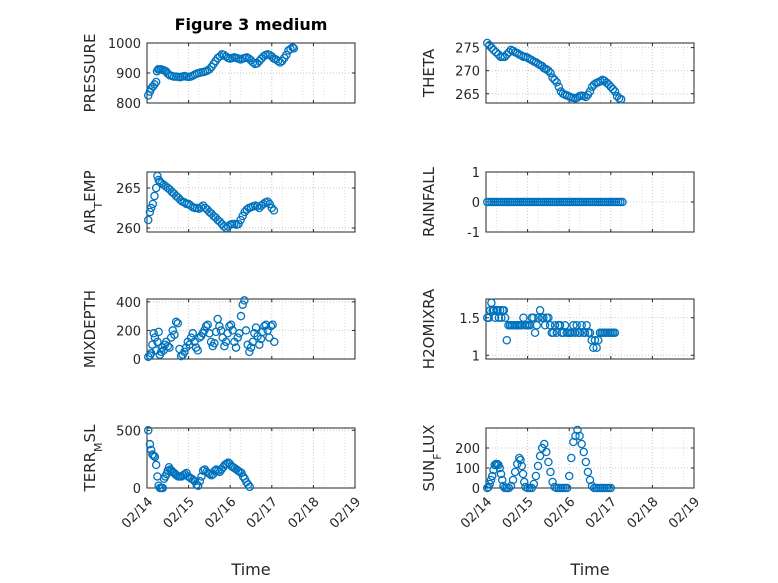  I want to click on y-axis-label: THETA, so click(429, 73).